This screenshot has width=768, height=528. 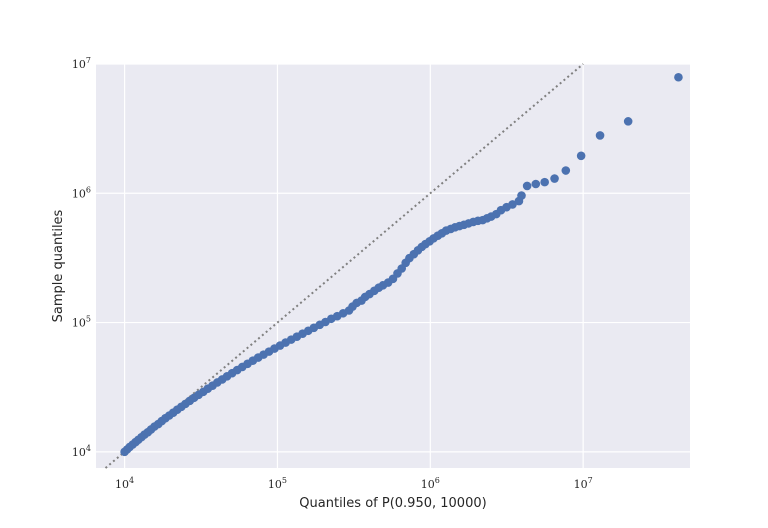 What do you see at coordinates (124, 483) in the screenshot?
I see `x-tick-label: 10⁴` at bounding box center [124, 483].